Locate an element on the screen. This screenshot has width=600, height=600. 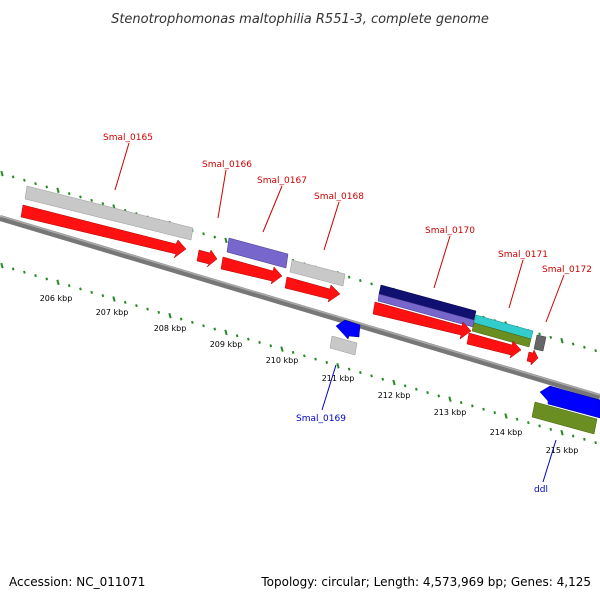
tick-label-214: 214 kbp is located at coordinates (506, 432).